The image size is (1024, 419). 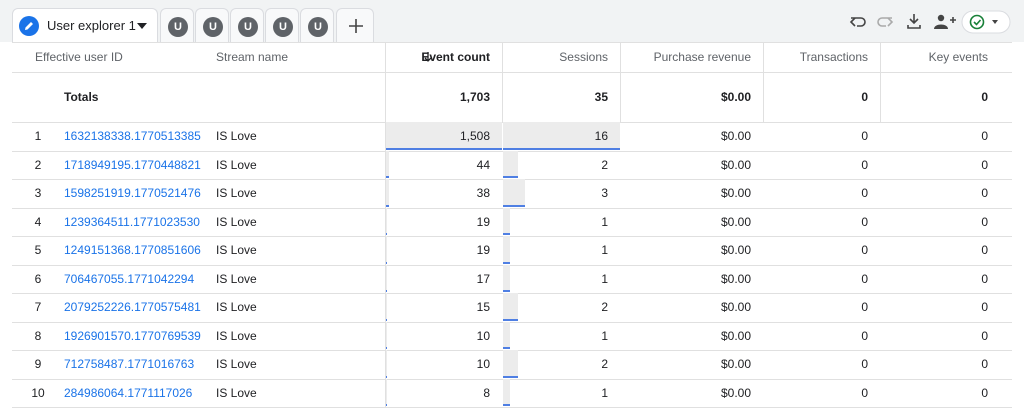 What do you see at coordinates (945, 21) in the screenshot?
I see `share-button` at bounding box center [945, 21].